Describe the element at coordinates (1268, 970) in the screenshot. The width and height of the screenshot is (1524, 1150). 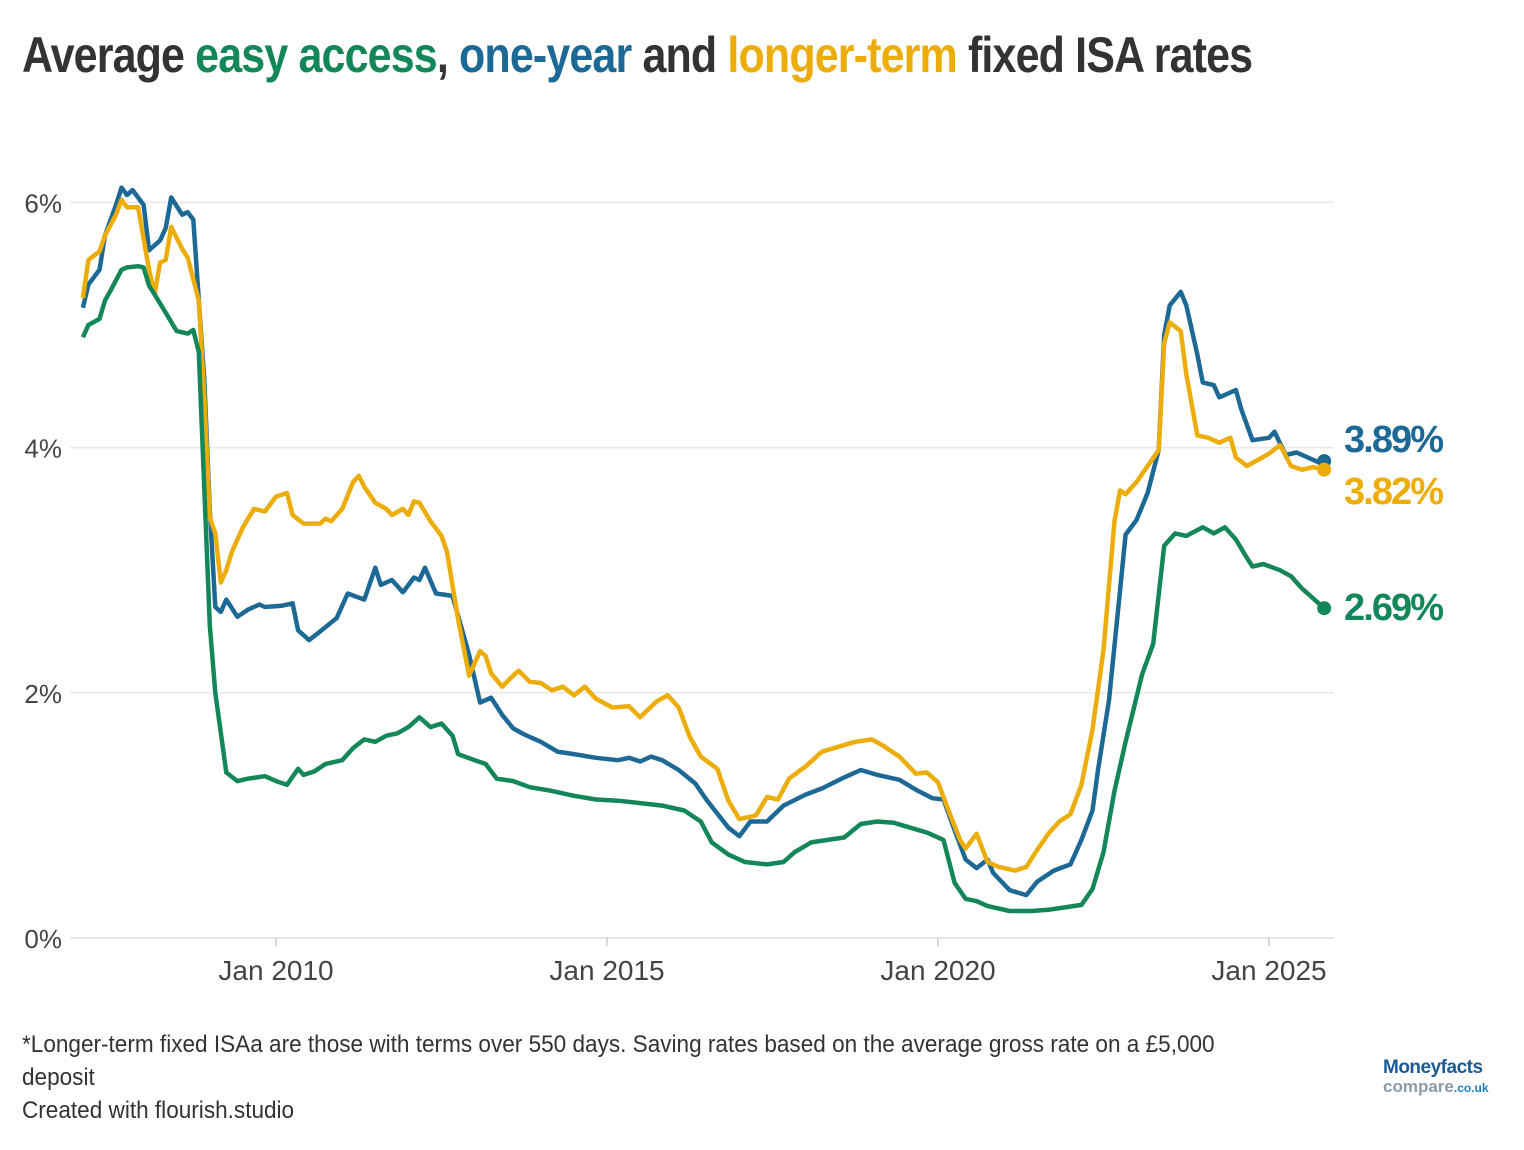
I see `x-tick-label: Jan 2025` at that location.